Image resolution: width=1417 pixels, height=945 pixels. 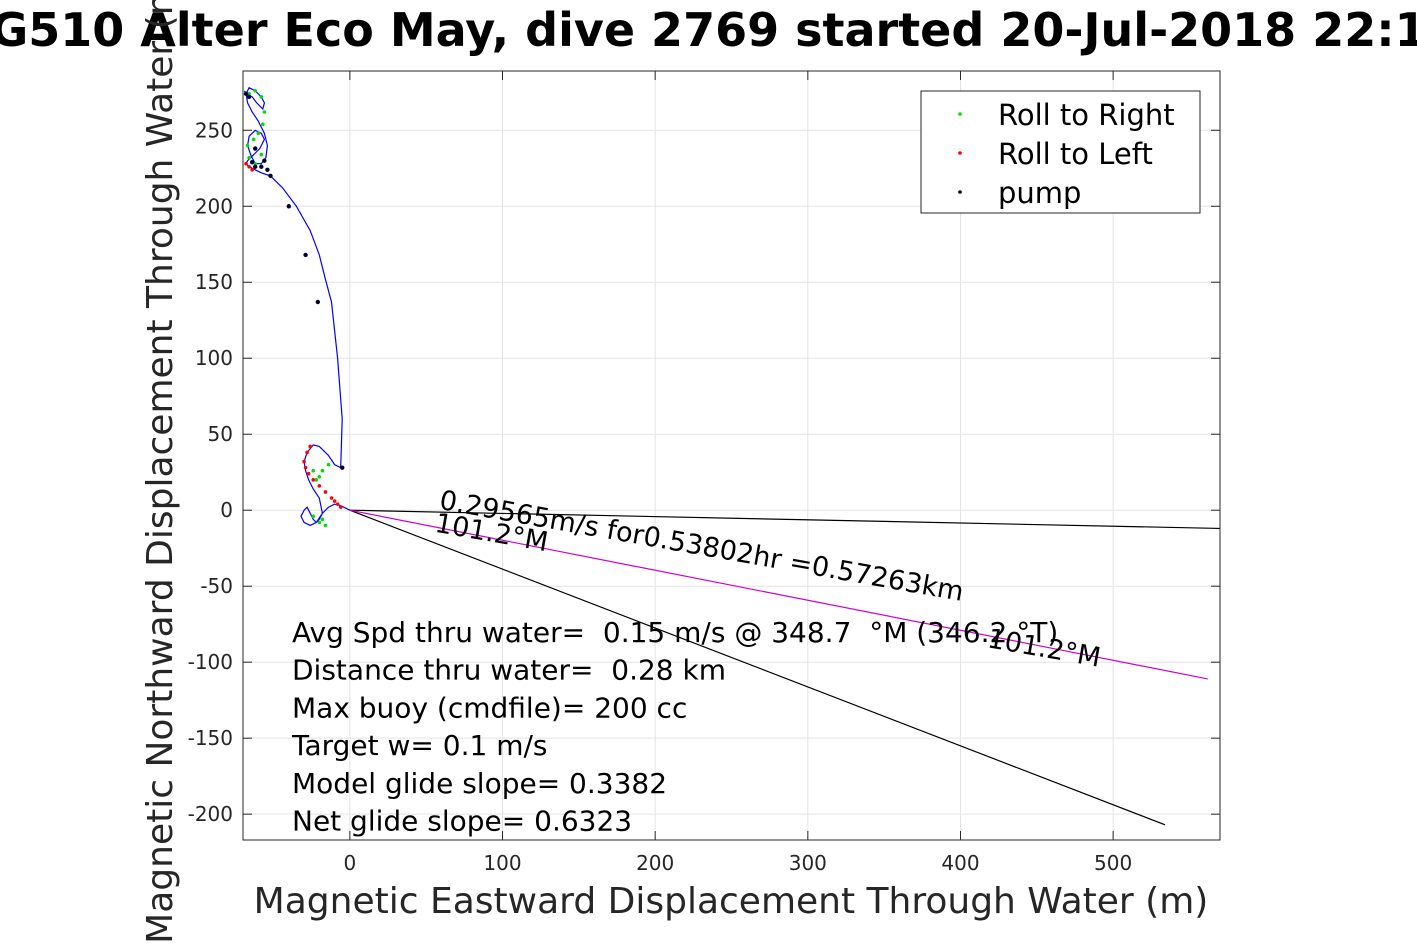 I want to click on y-tick-label: 0, so click(x=226, y=510).